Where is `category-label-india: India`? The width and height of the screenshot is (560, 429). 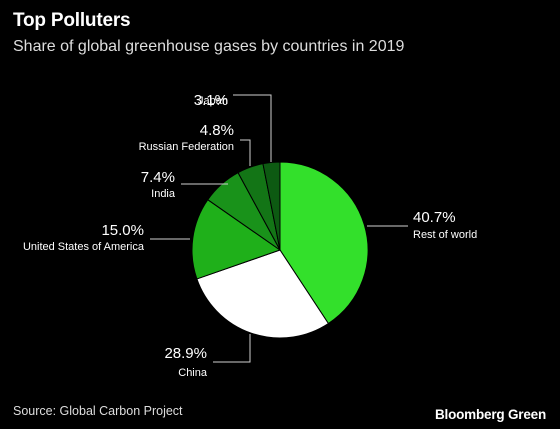 category-label-india: India is located at coordinates (163, 194).